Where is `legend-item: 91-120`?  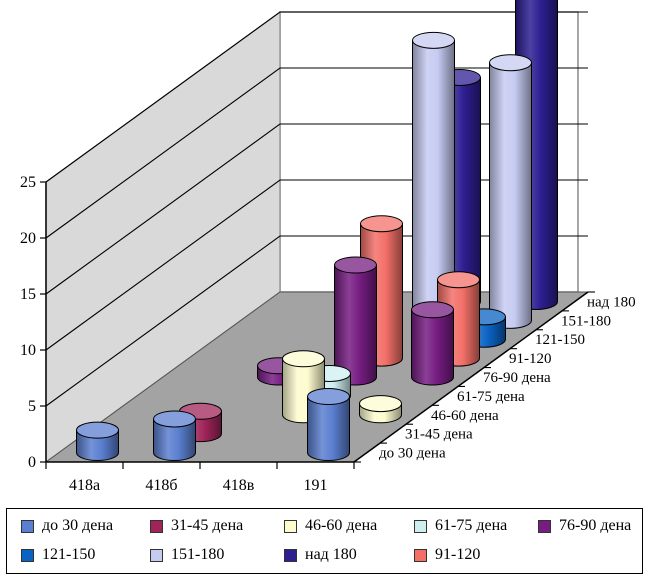 legend-item: 91-120 is located at coordinates (447, 555).